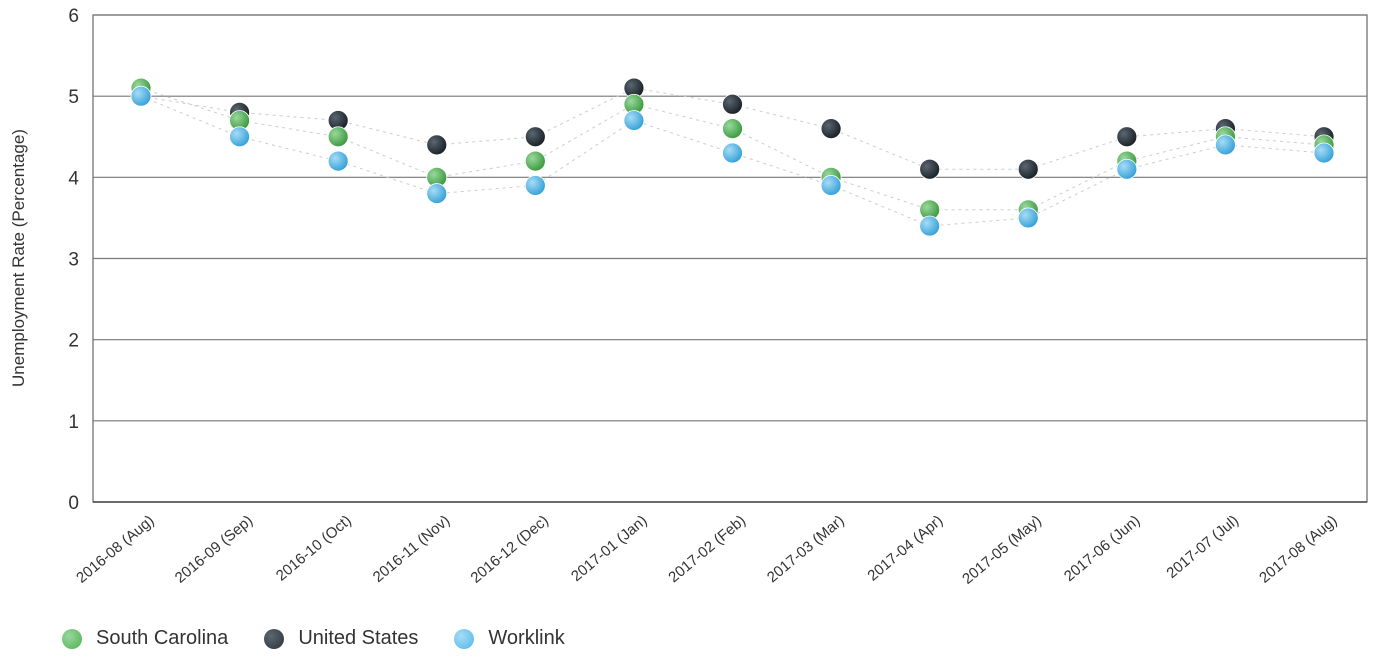 This screenshot has width=1375, height=656. I want to click on legend-item: United States, so click(341, 638).